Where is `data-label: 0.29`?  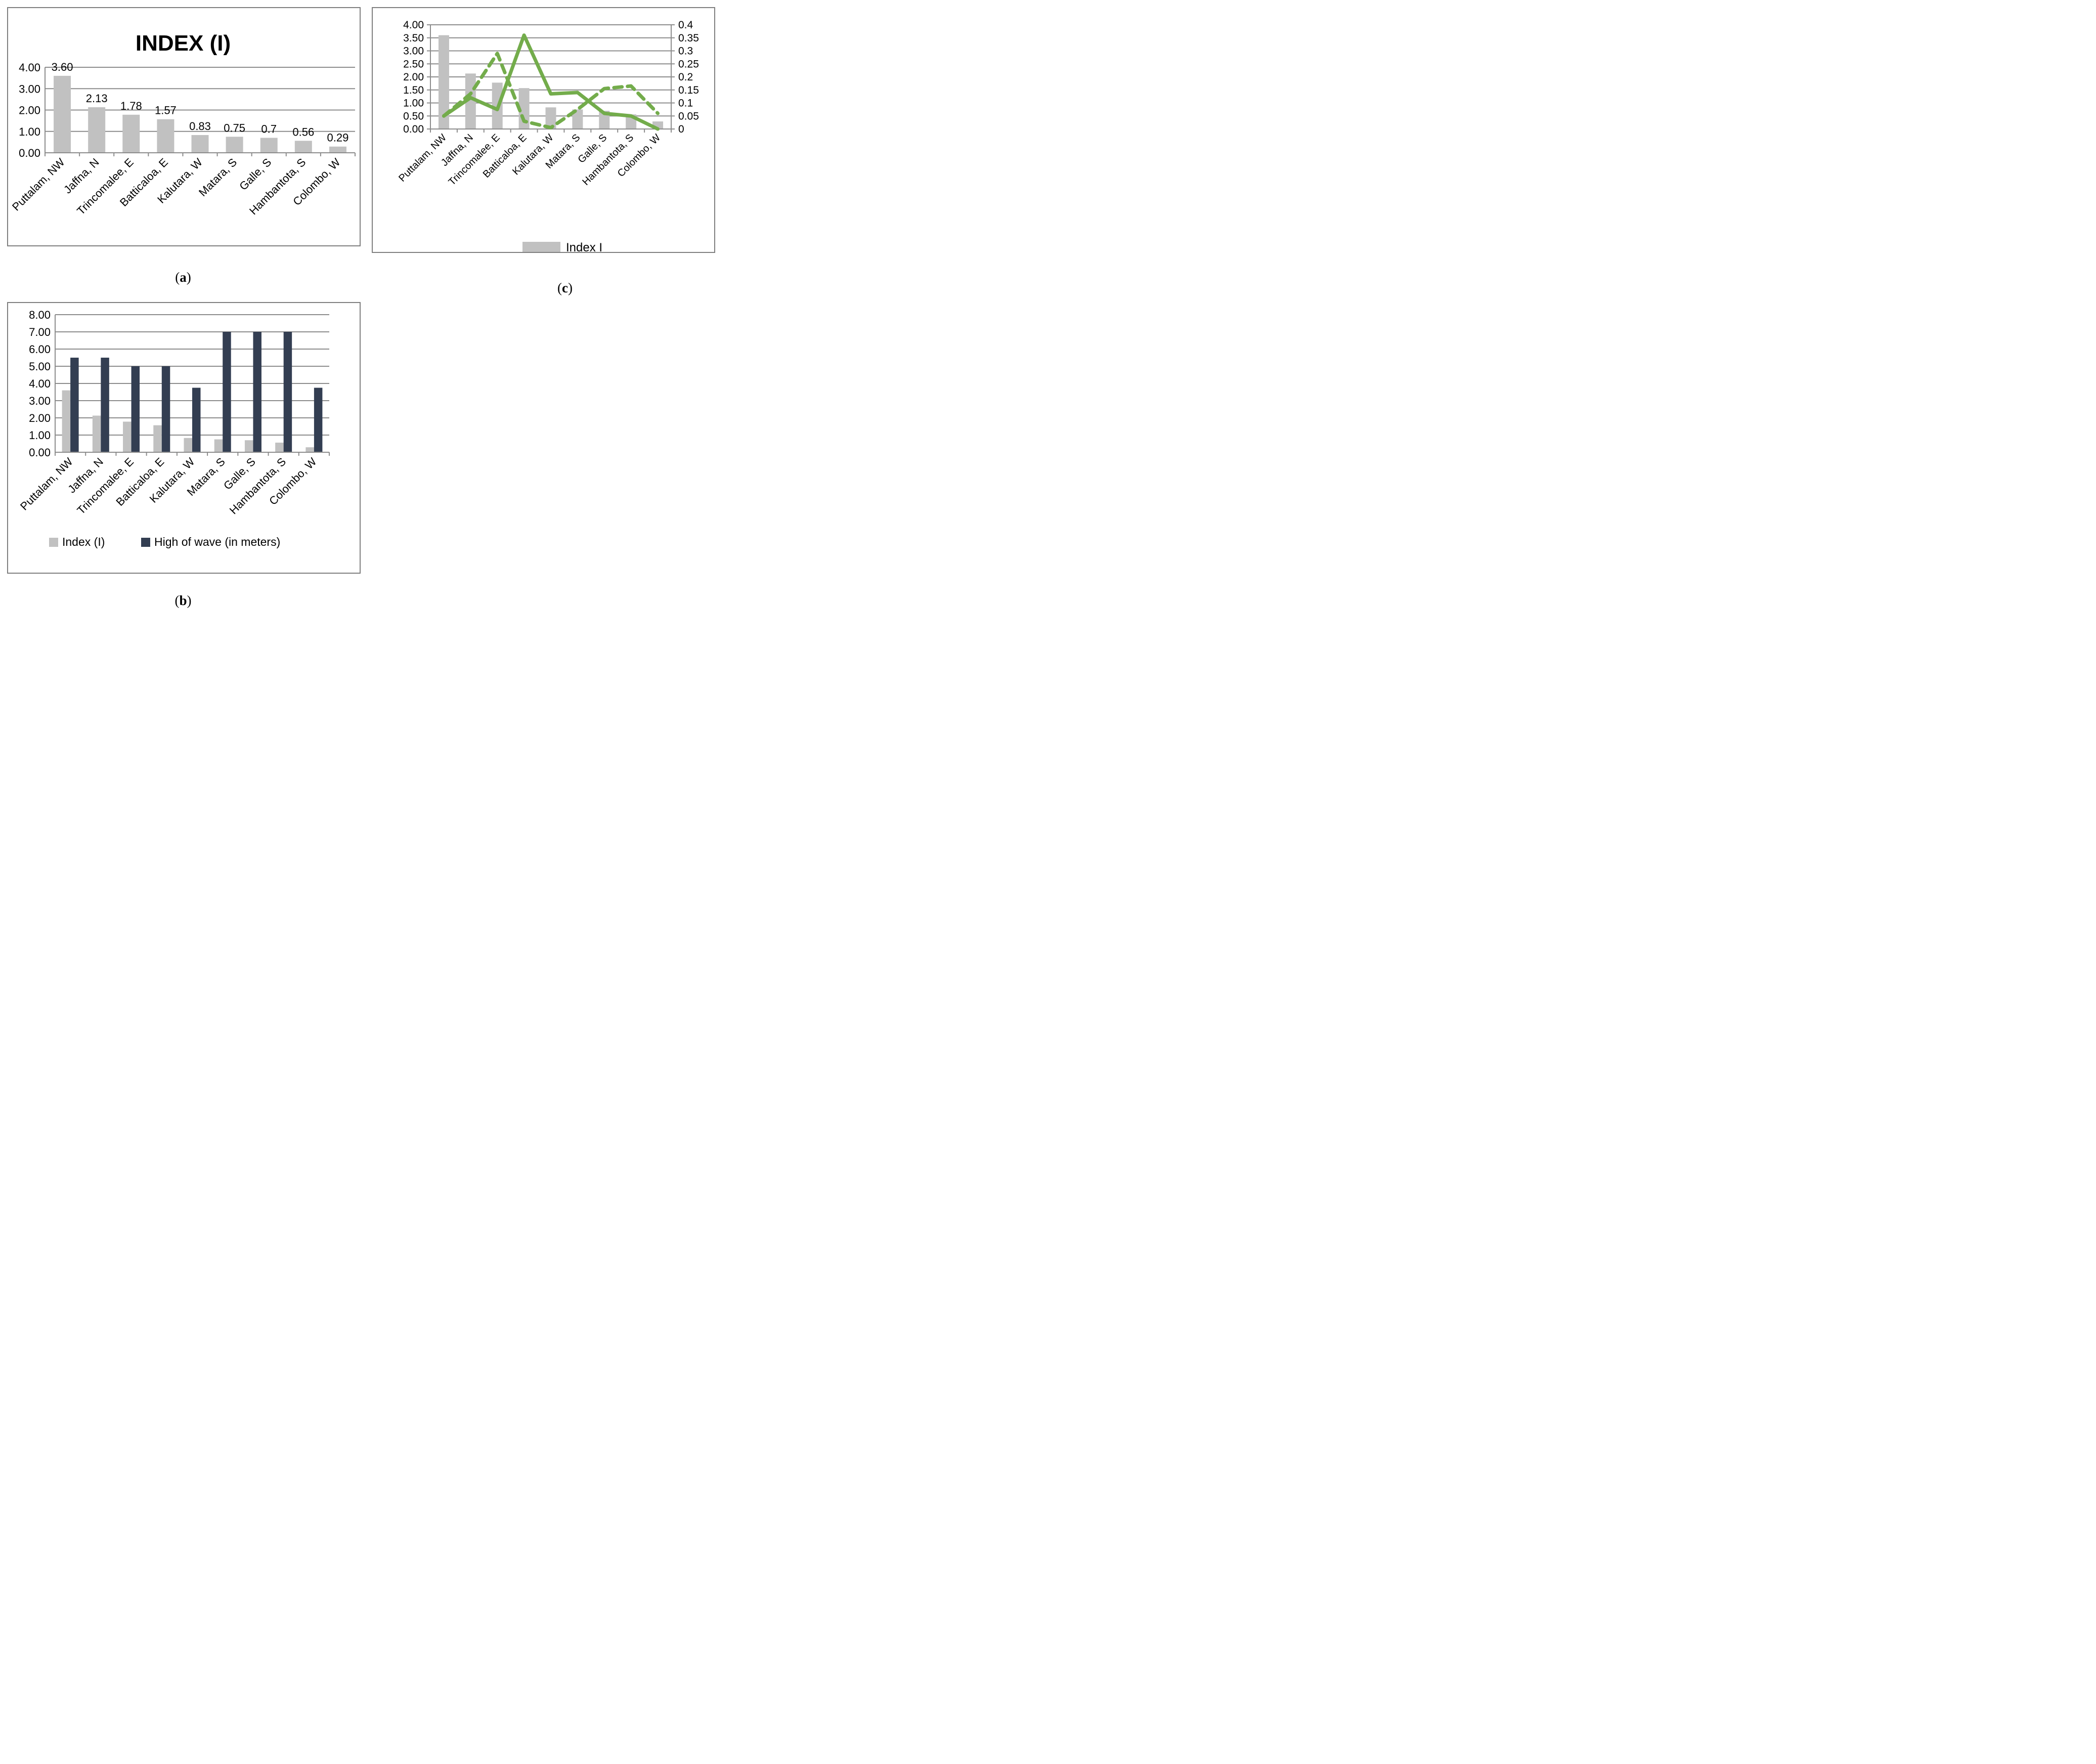
data-label: 0.29 is located at coordinates (338, 138).